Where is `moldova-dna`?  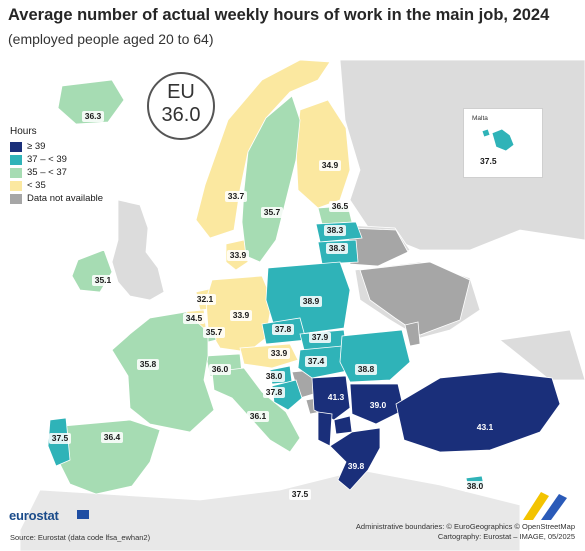
moldova-dna is located at coordinates (412, 334).